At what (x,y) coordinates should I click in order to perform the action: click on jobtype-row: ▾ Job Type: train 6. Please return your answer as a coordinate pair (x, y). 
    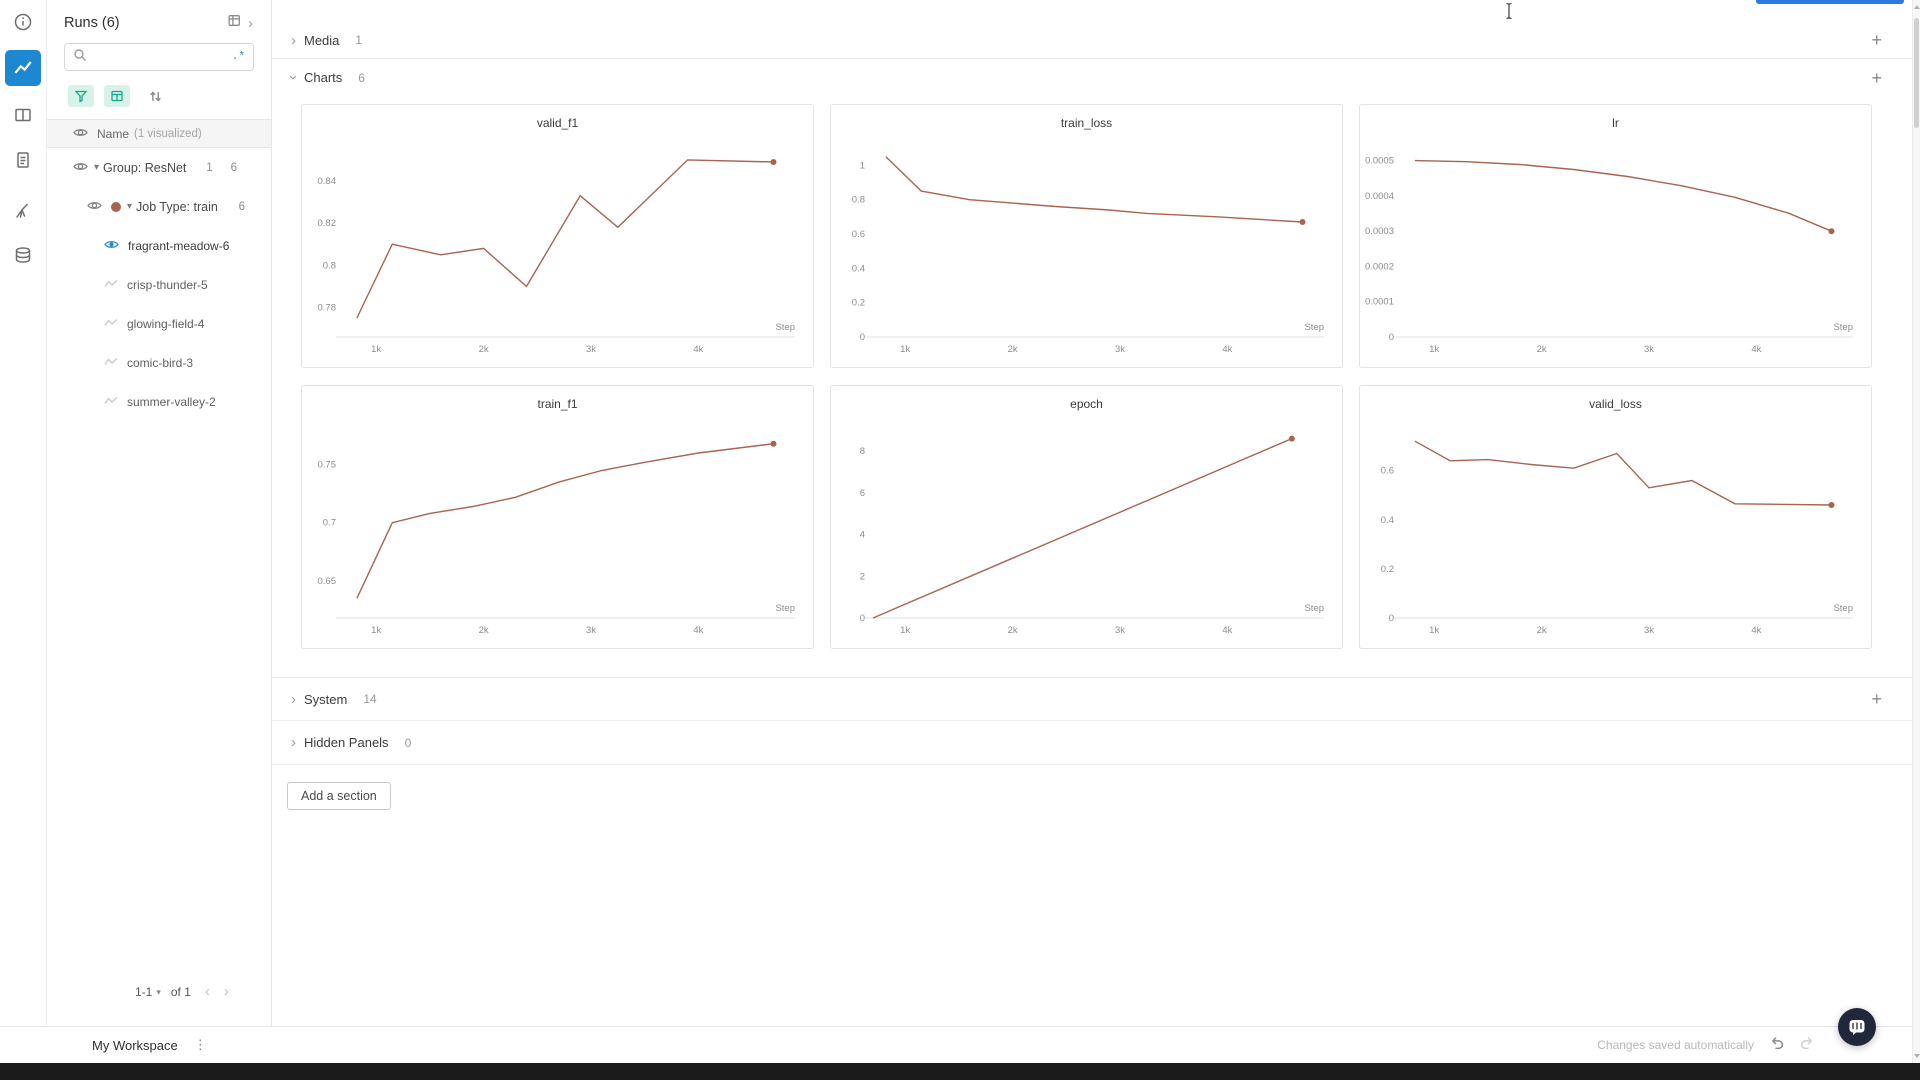
    Looking at the image, I should click on (159, 206).